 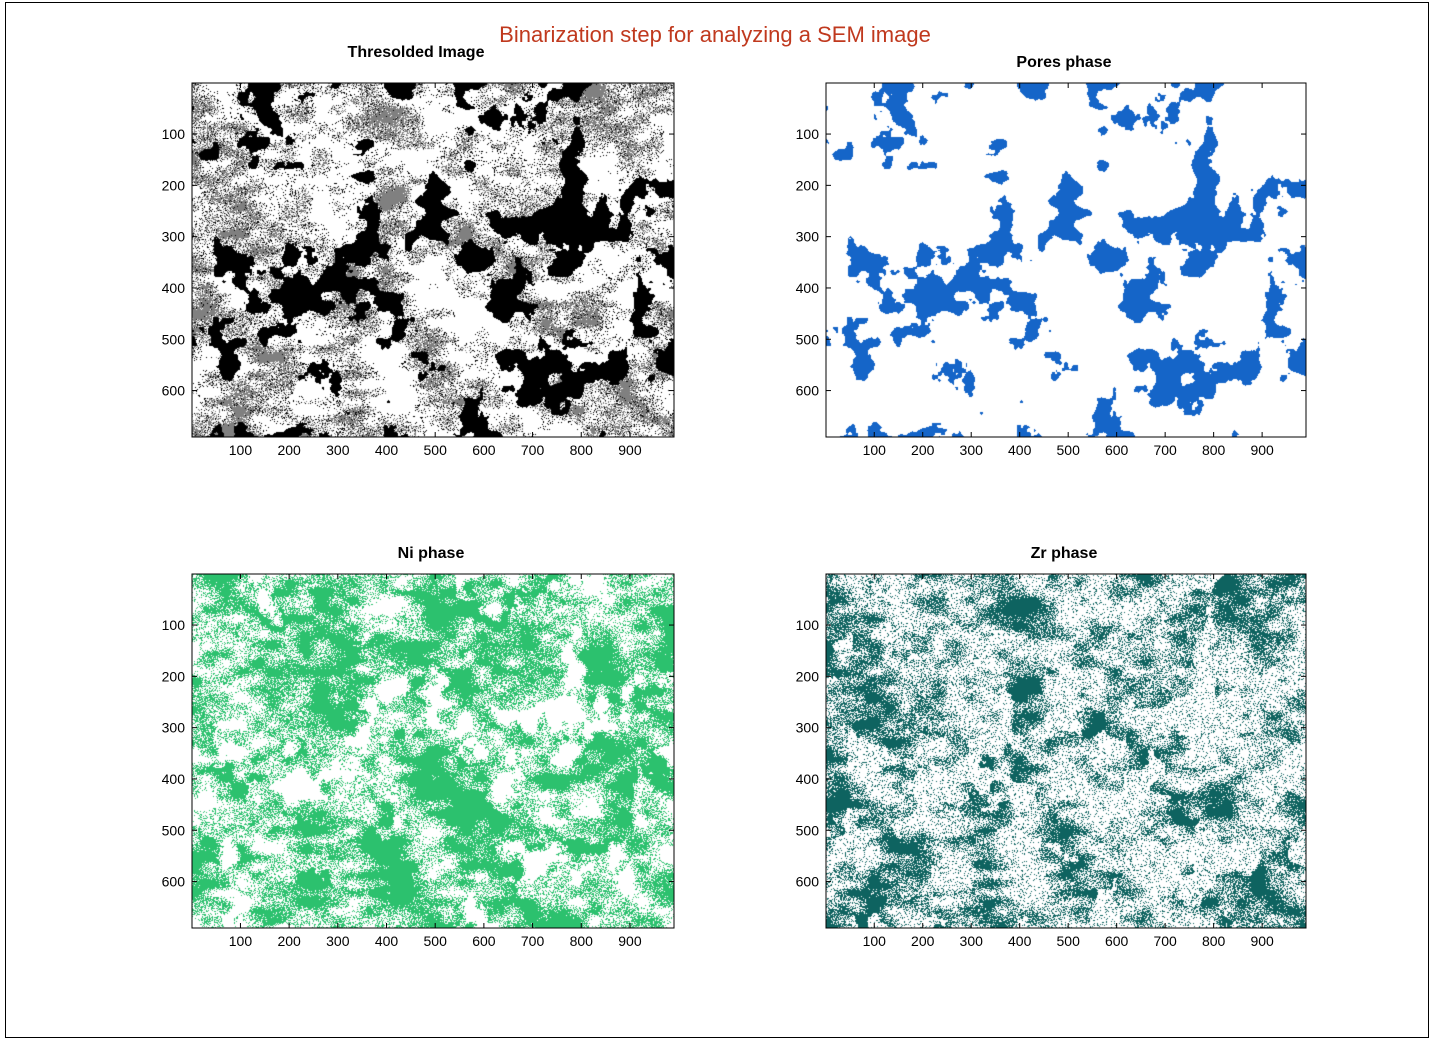 What do you see at coordinates (431, 553) in the screenshot?
I see `panel-title: Ni phase` at bounding box center [431, 553].